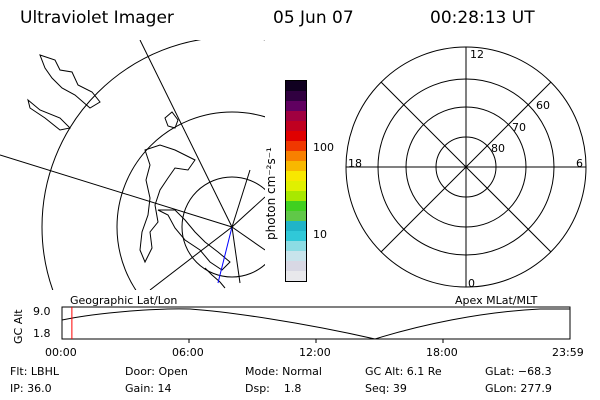 The width and height of the screenshot is (600, 400). What do you see at coordinates (355, 163) in the screenshot?
I see `mlt-label-18: 18` at bounding box center [355, 163].